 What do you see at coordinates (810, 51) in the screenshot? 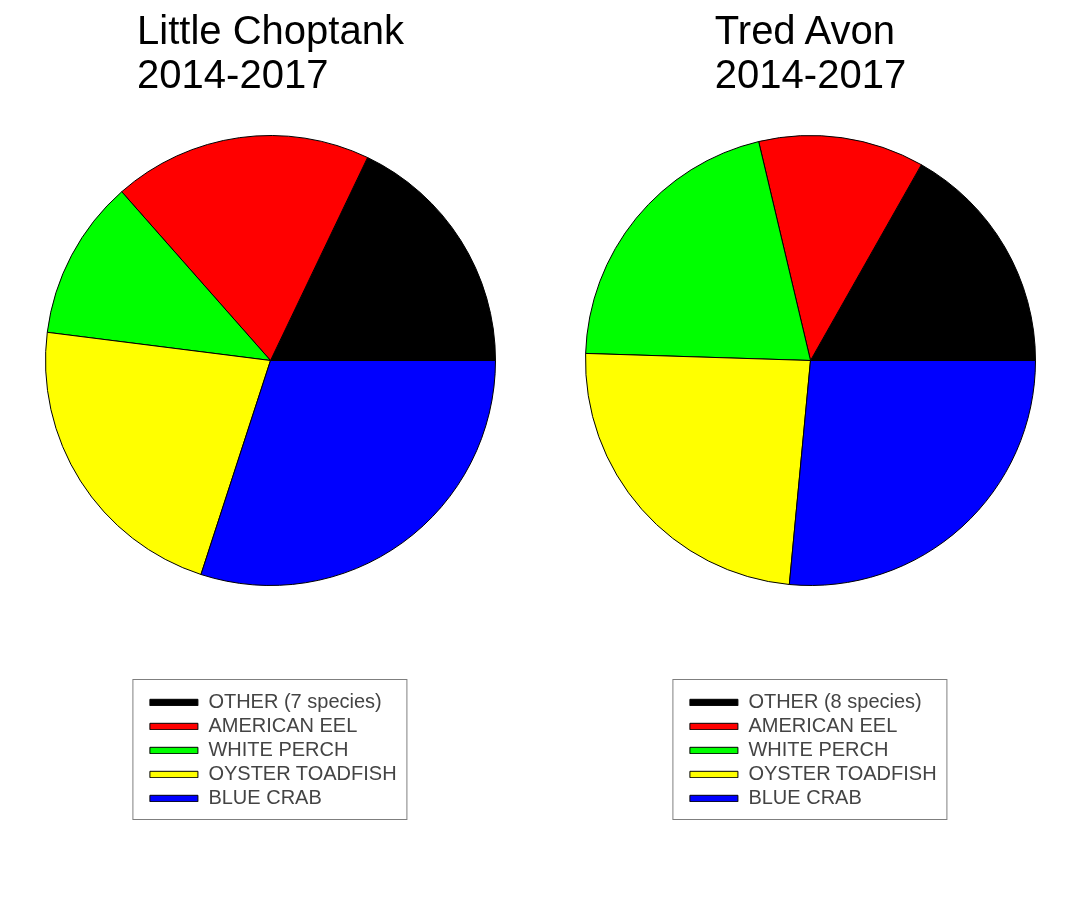
I see `chart-title: Tred Avon 2014-2017` at bounding box center [810, 51].